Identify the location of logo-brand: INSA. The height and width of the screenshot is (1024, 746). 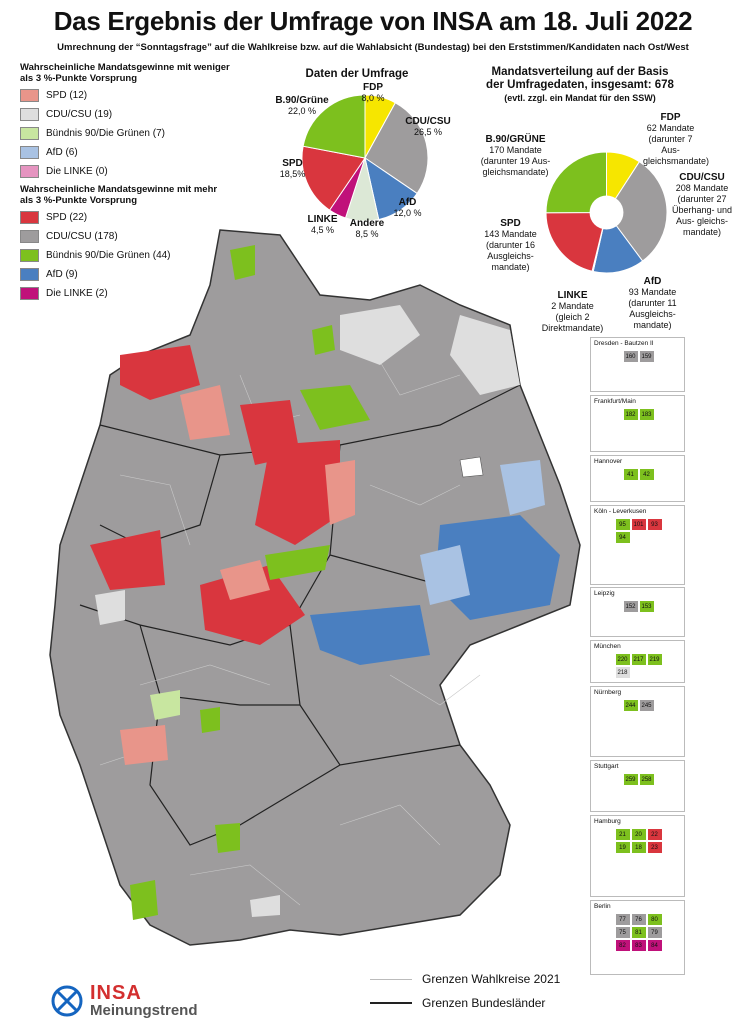
(116, 993).